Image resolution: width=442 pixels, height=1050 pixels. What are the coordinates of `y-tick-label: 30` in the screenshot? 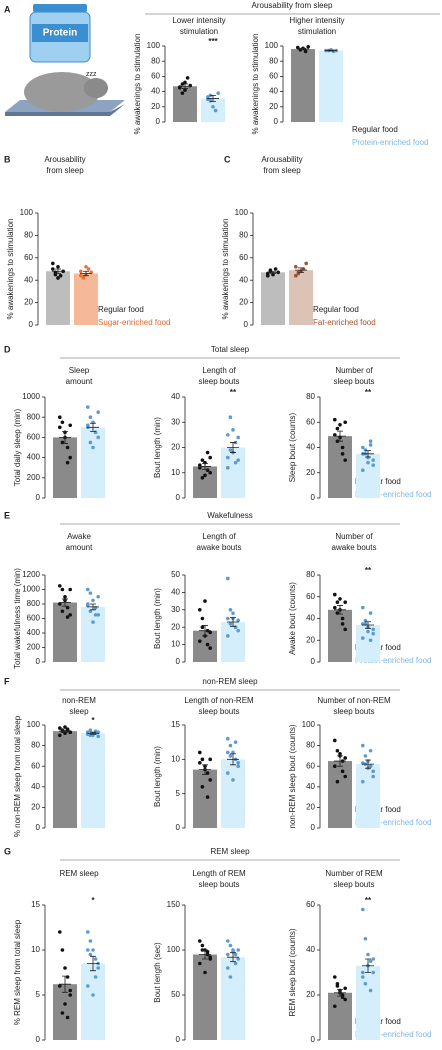 It's located at (175, 421).